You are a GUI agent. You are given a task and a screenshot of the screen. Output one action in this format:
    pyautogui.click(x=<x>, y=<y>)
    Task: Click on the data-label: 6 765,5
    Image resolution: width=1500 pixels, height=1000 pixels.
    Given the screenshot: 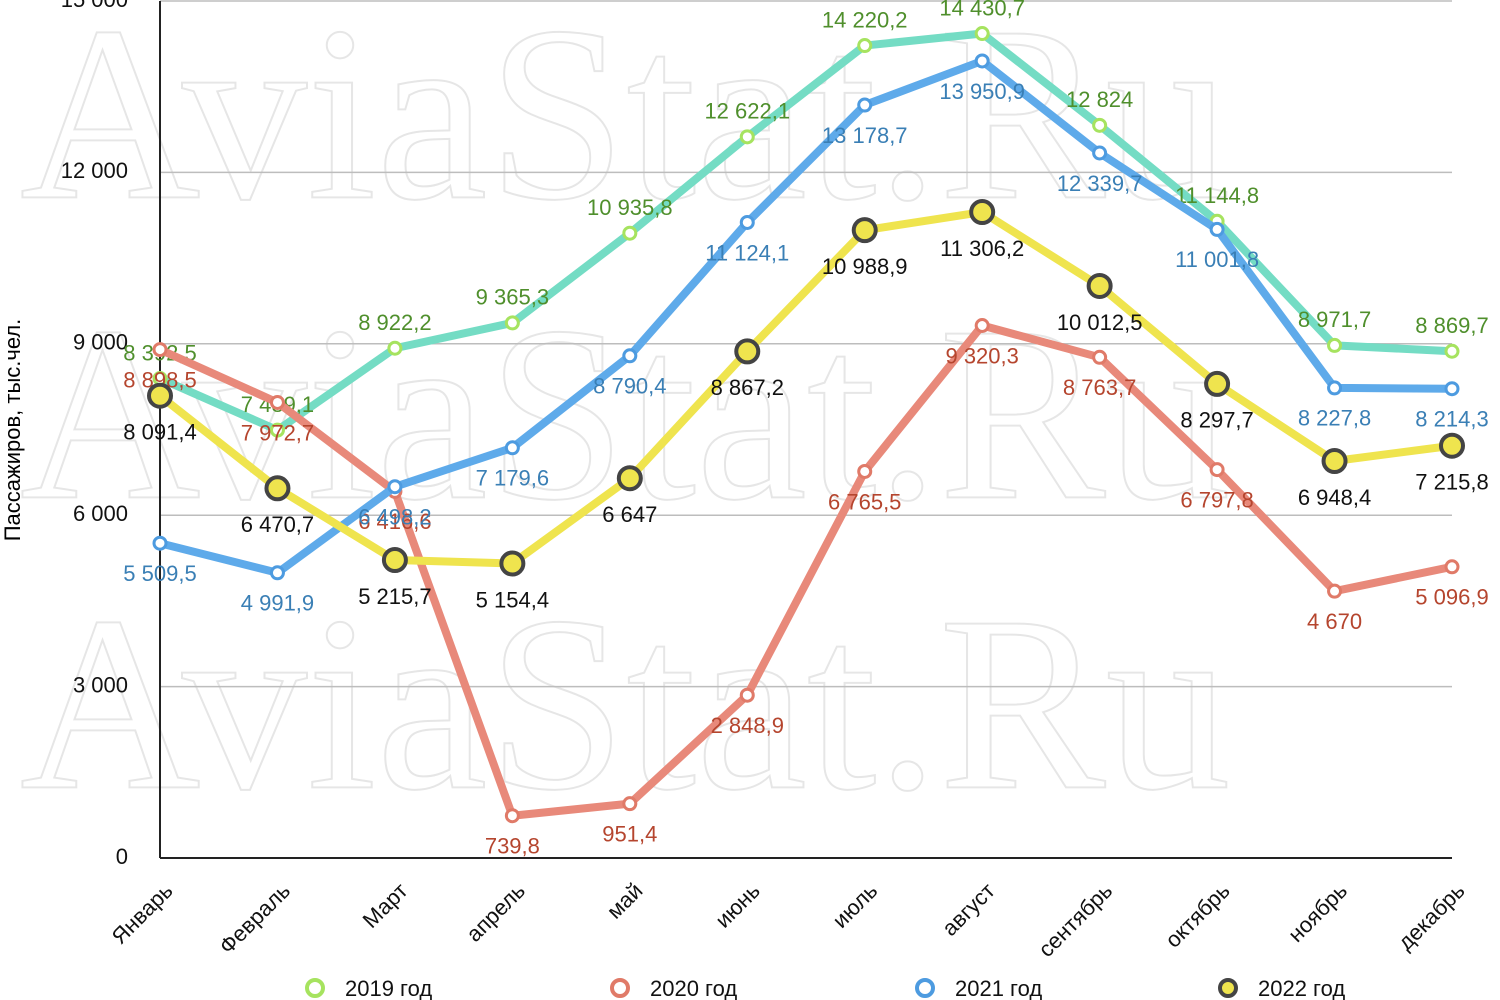 What is the action you would take?
    pyautogui.click(x=864, y=501)
    